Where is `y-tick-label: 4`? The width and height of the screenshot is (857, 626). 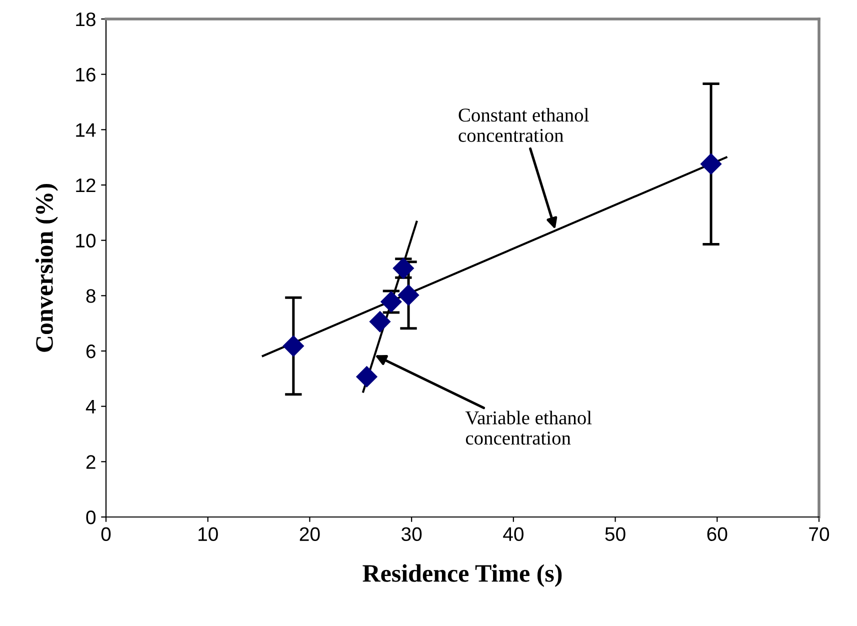 y-tick-label: 4 is located at coordinates (91, 407).